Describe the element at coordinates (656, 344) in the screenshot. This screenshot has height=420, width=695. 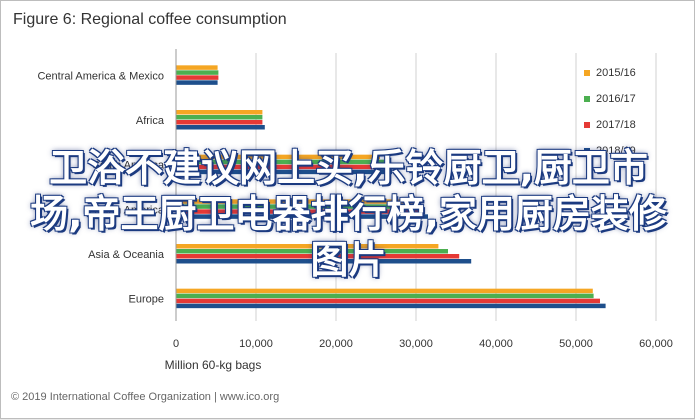
I see `x-tick-label: 60,000` at that location.